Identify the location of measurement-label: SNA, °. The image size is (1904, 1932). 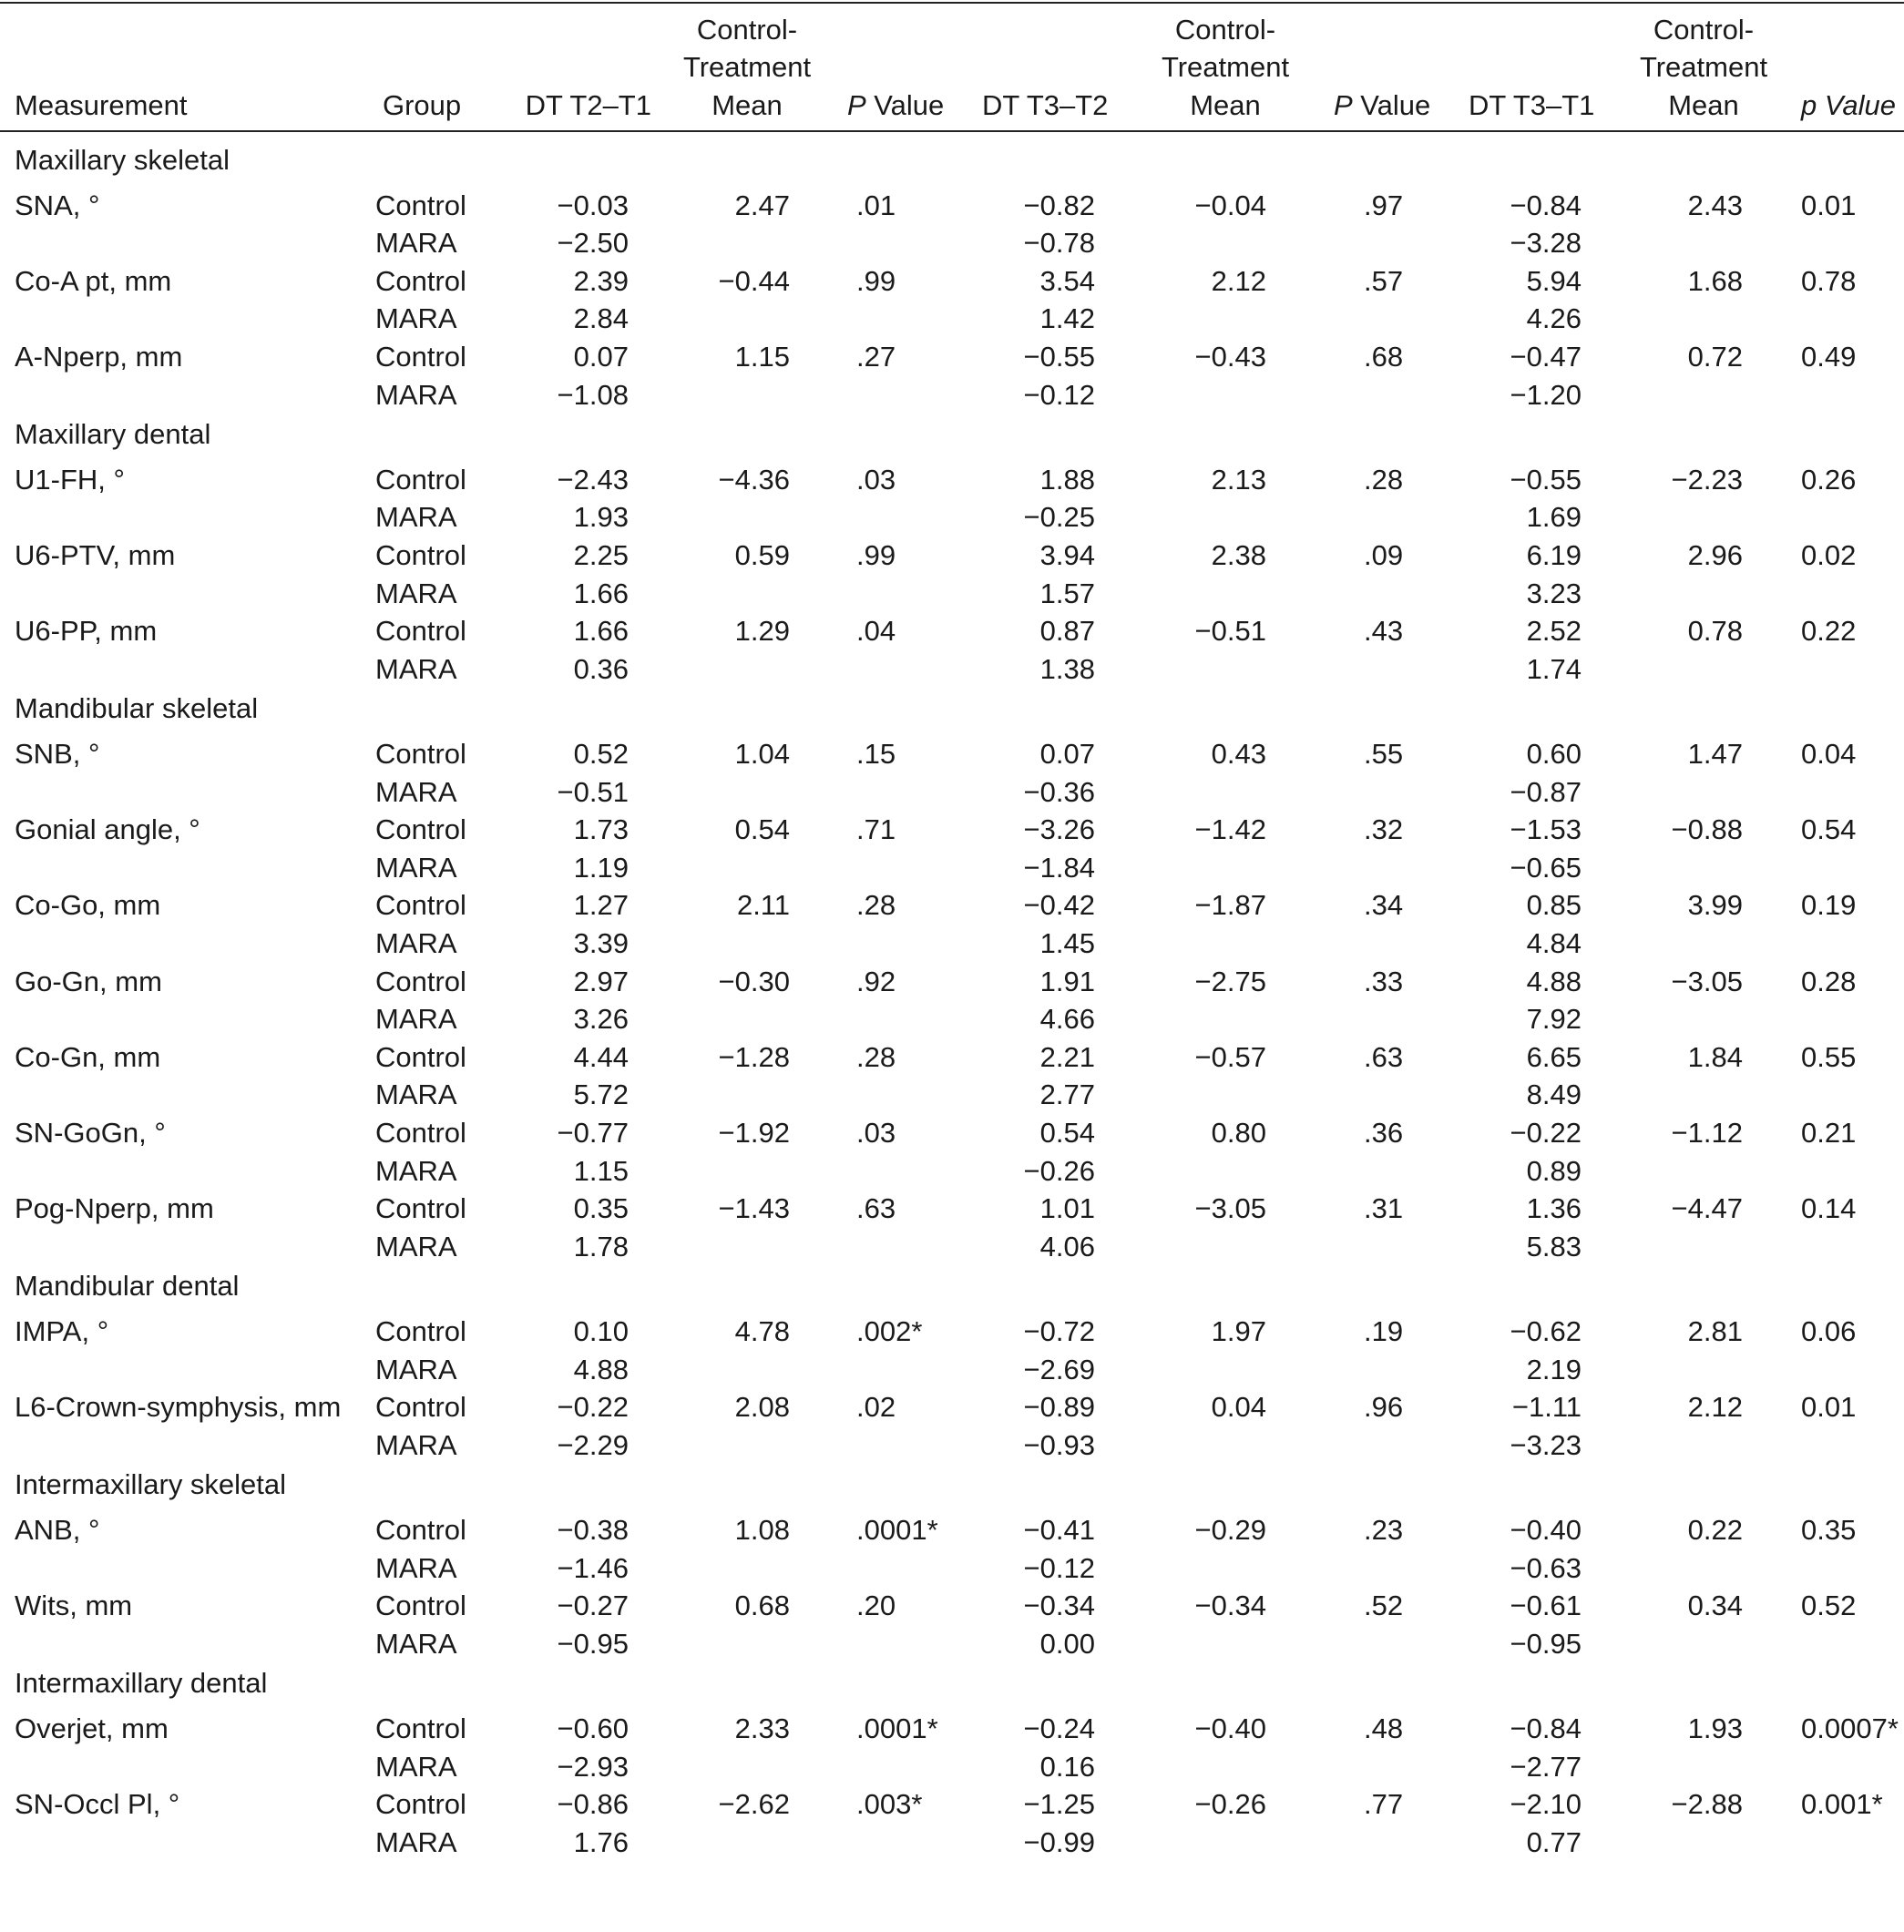
(58, 205).